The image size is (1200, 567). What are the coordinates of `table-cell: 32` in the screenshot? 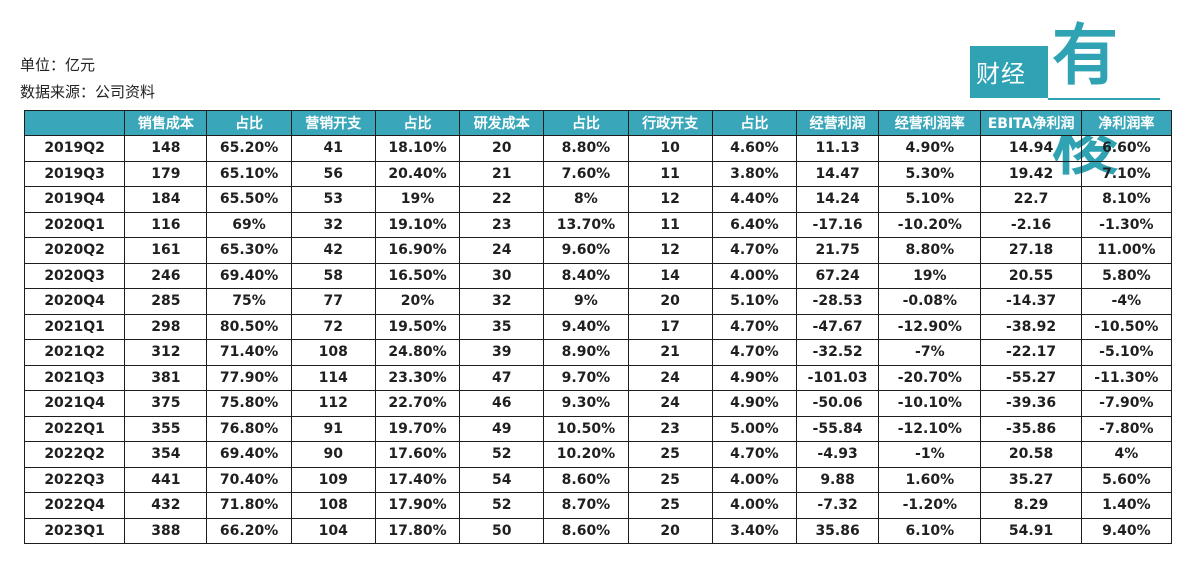 It's located at (502, 301).